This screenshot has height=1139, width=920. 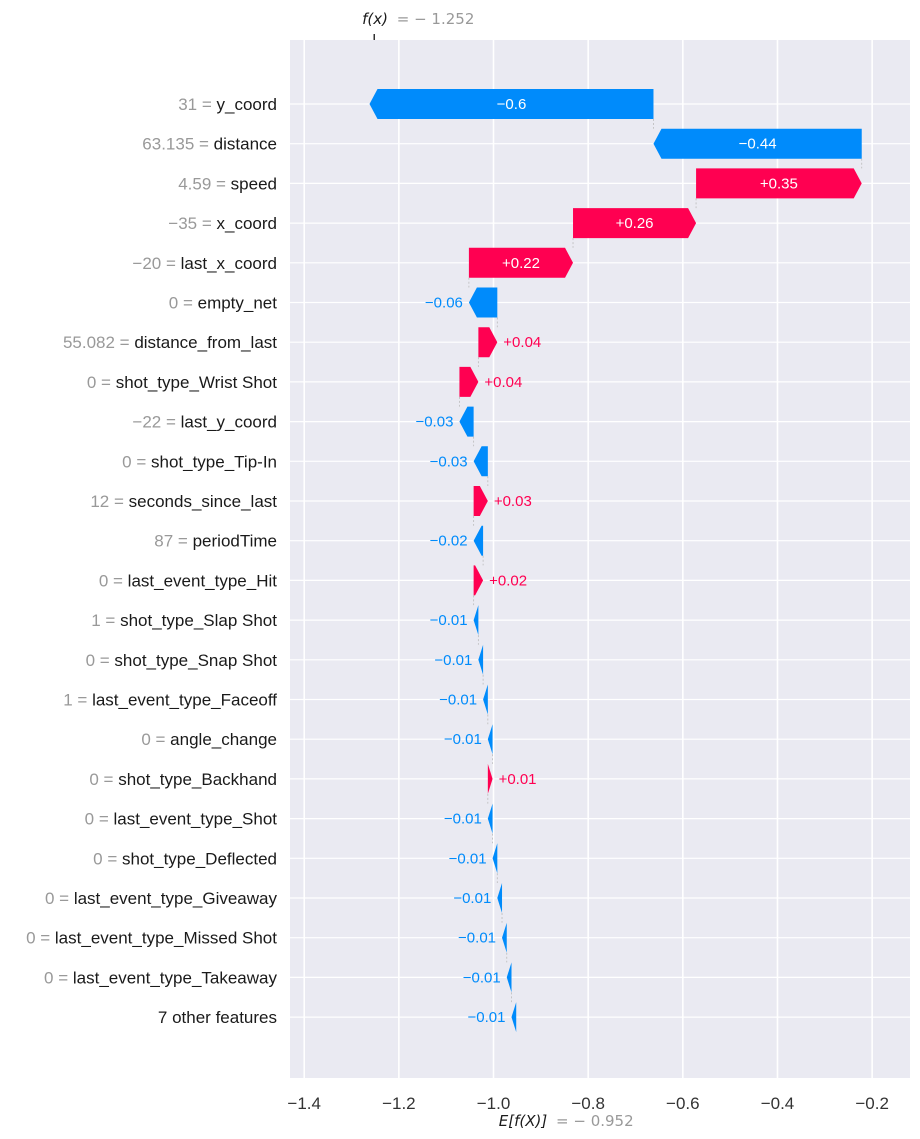 What do you see at coordinates (444, 303) in the screenshot?
I see `bar-value-label: −0.06` at bounding box center [444, 303].